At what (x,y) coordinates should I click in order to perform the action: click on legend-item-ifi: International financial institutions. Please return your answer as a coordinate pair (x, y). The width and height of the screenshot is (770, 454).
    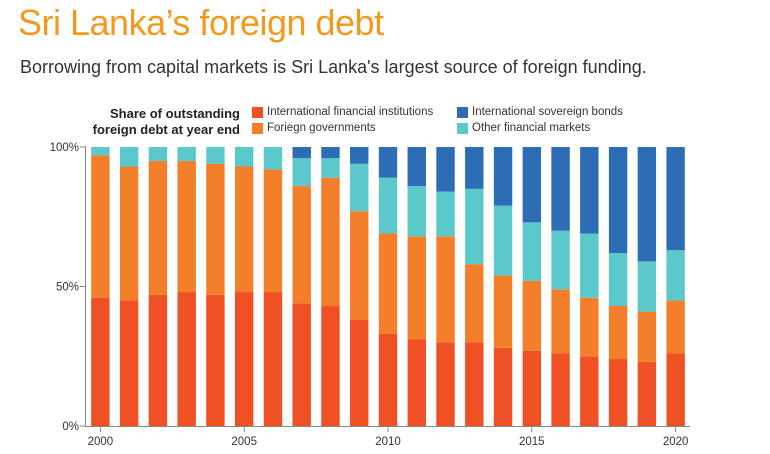
    Looking at the image, I should click on (342, 112).